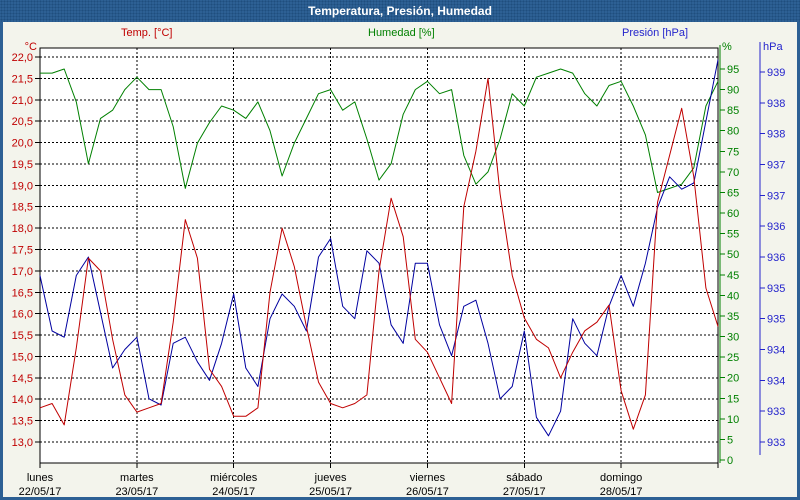  What do you see at coordinates (136, 492) in the screenshot?
I see `day-date-label: 23/05/17` at bounding box center [136, 492].